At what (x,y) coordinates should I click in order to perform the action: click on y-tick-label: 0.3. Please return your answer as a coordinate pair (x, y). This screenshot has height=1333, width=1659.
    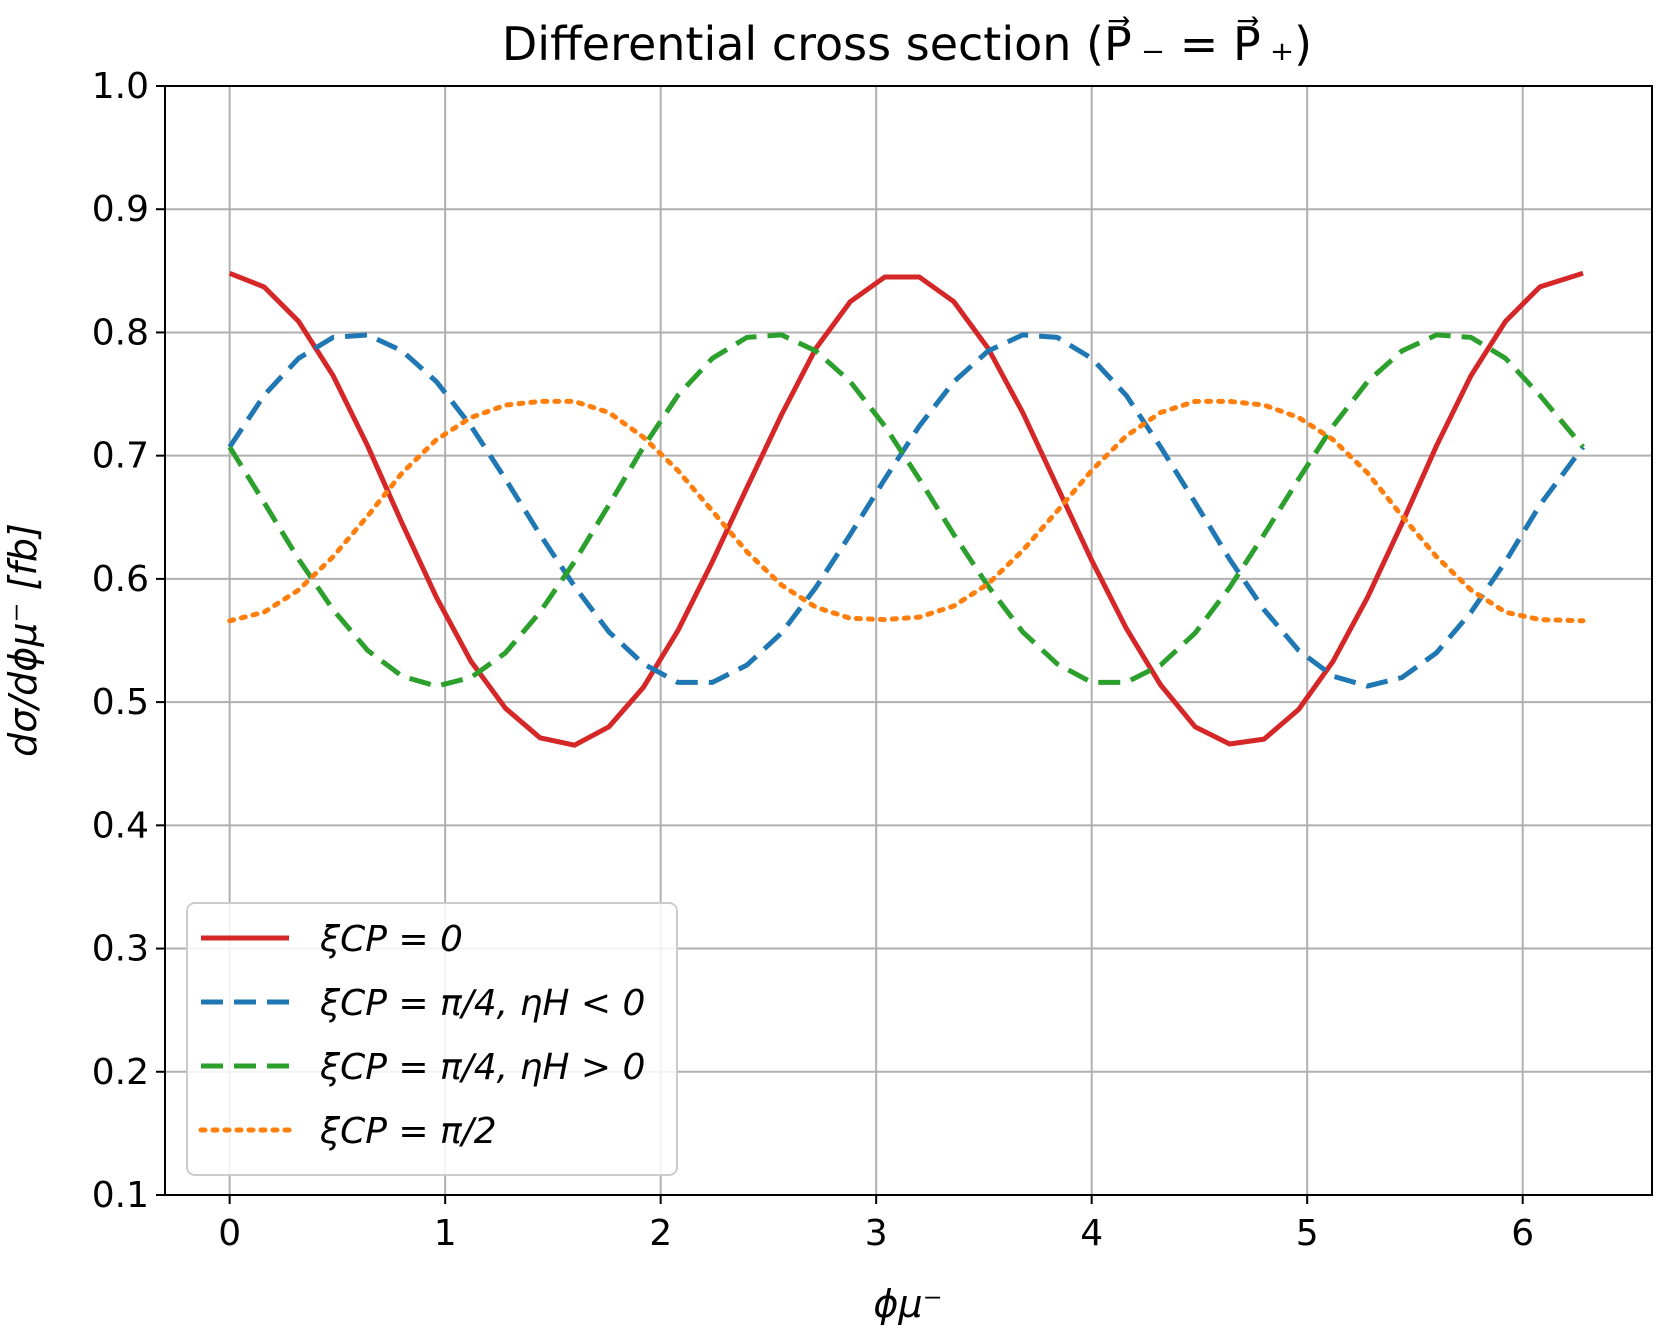
    Looking at the image, I should click on (120, 949).